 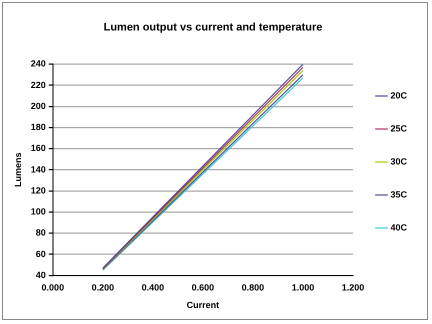 I want to click on x-tick-label: 0.200, so click(x=103, y=287).